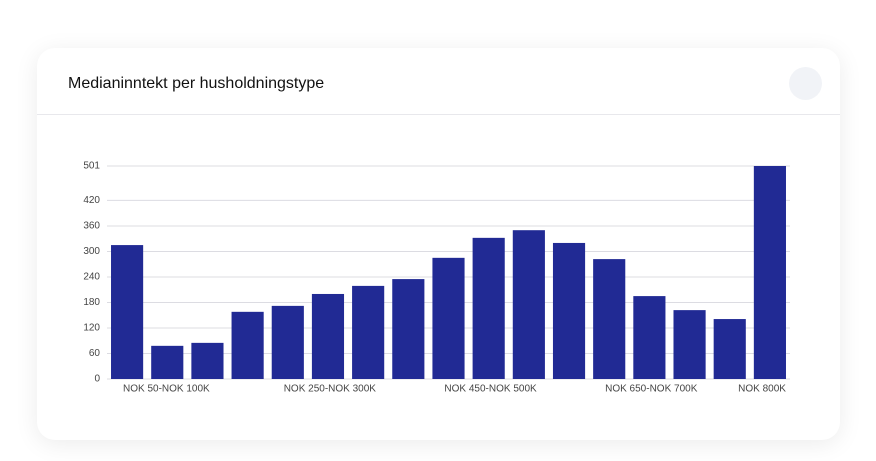  What do you see at coordinates (651, 389) in the screenshot?
I see `x-tick-label: NOK 650-NOK 700K` at bounding box center [651, 389].